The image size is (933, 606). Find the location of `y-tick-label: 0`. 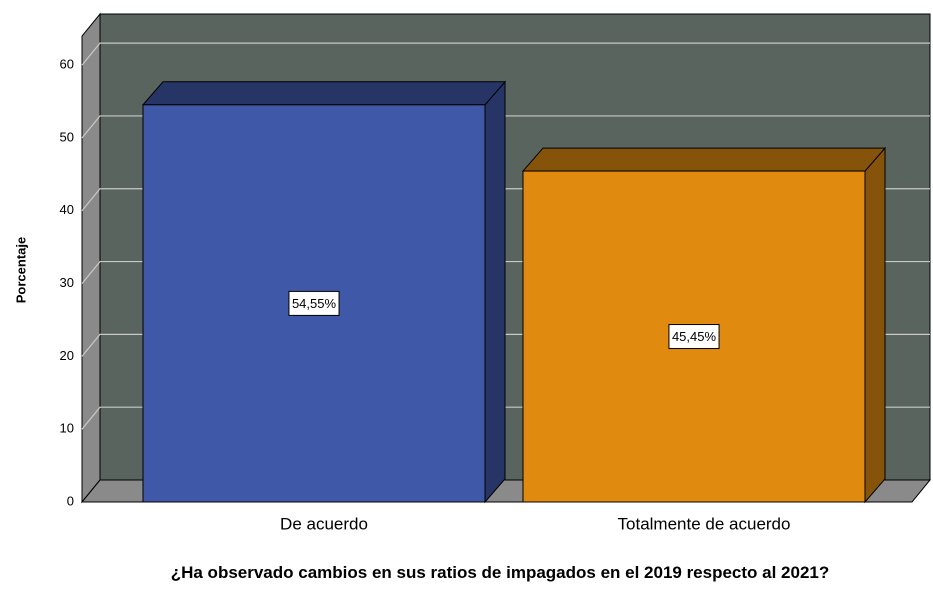

y-tick-label: 0 is located at coordinates (70, 500).